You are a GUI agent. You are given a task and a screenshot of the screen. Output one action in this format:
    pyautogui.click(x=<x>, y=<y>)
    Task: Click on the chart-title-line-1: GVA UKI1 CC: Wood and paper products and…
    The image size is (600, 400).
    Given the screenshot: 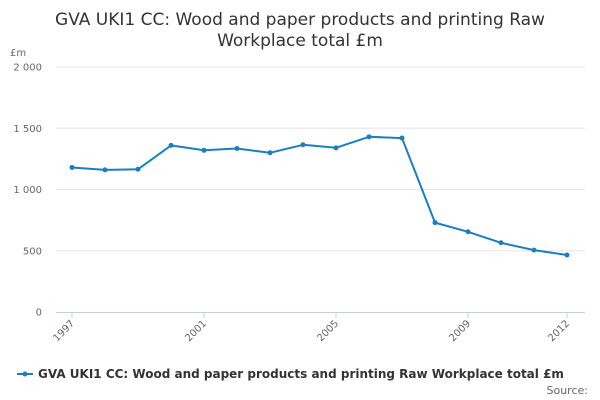 What is the action you would take?
    pyautogui.click(x=300, y=20)
    